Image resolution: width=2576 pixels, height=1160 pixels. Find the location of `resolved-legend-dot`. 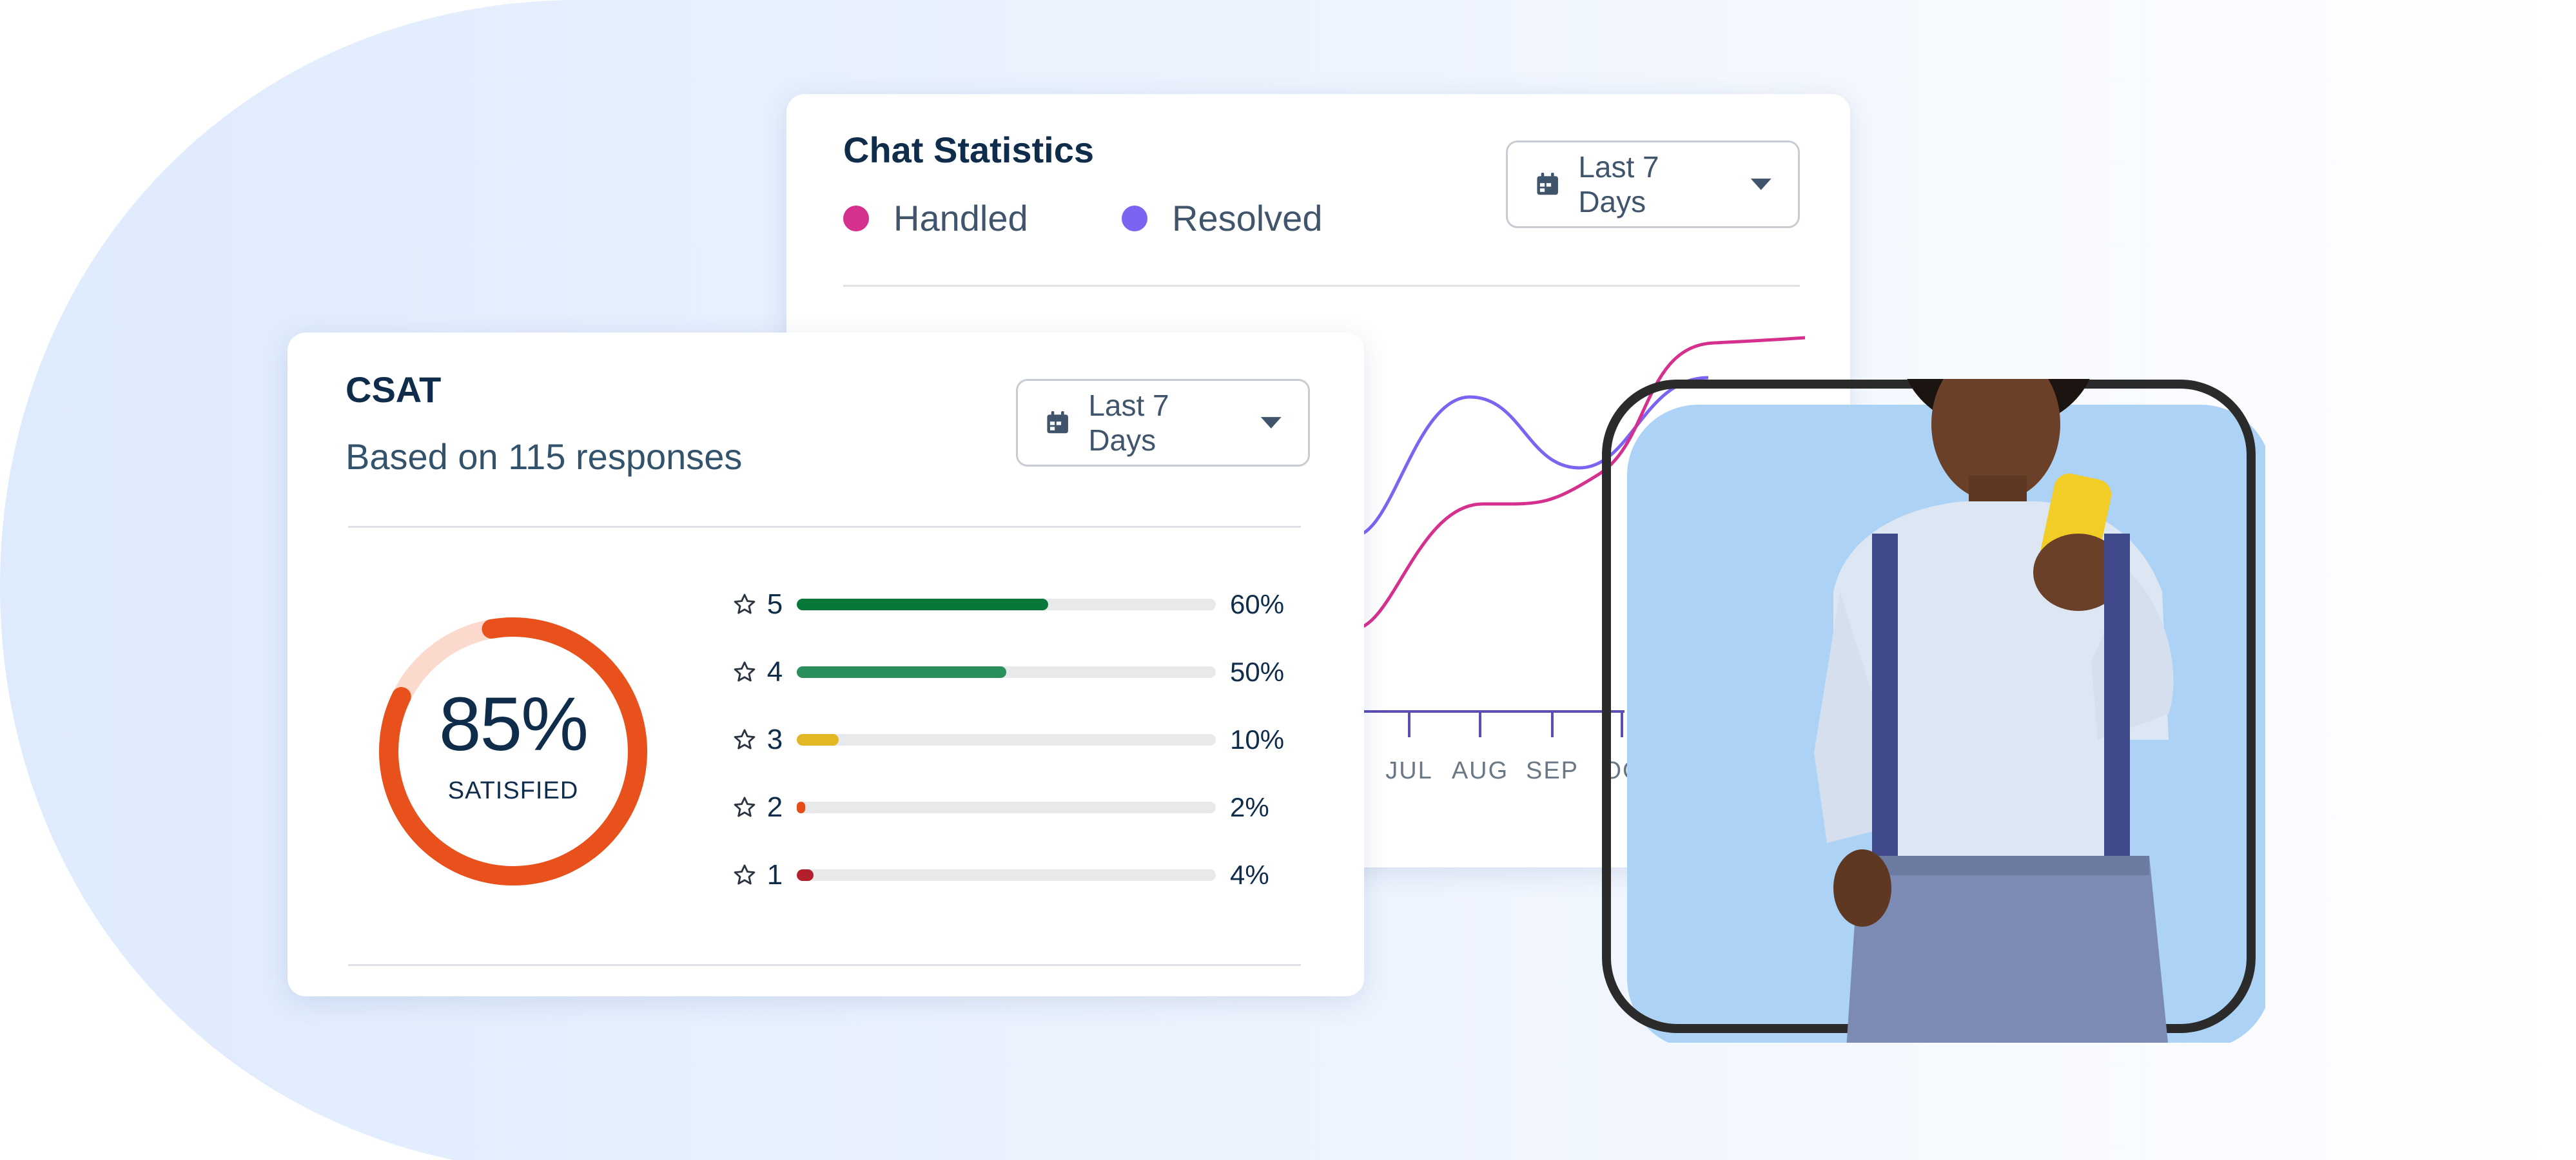

resolved-legend-dot is located at coordinates (1134, 218).